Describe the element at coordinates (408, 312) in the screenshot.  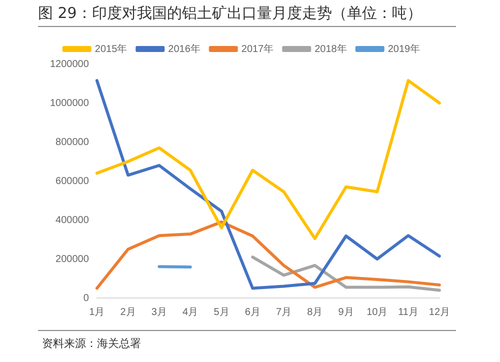
I see `x-tick-label: 11月` at that location.